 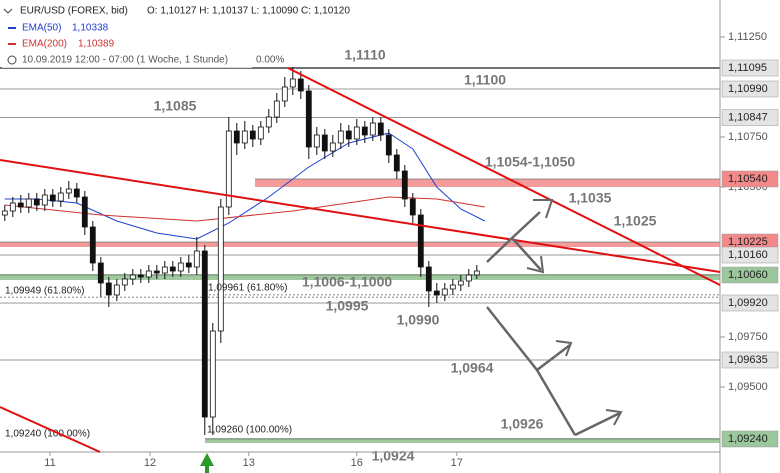 I want to click on level-label: 1,10225, so click(x=748, y=242).